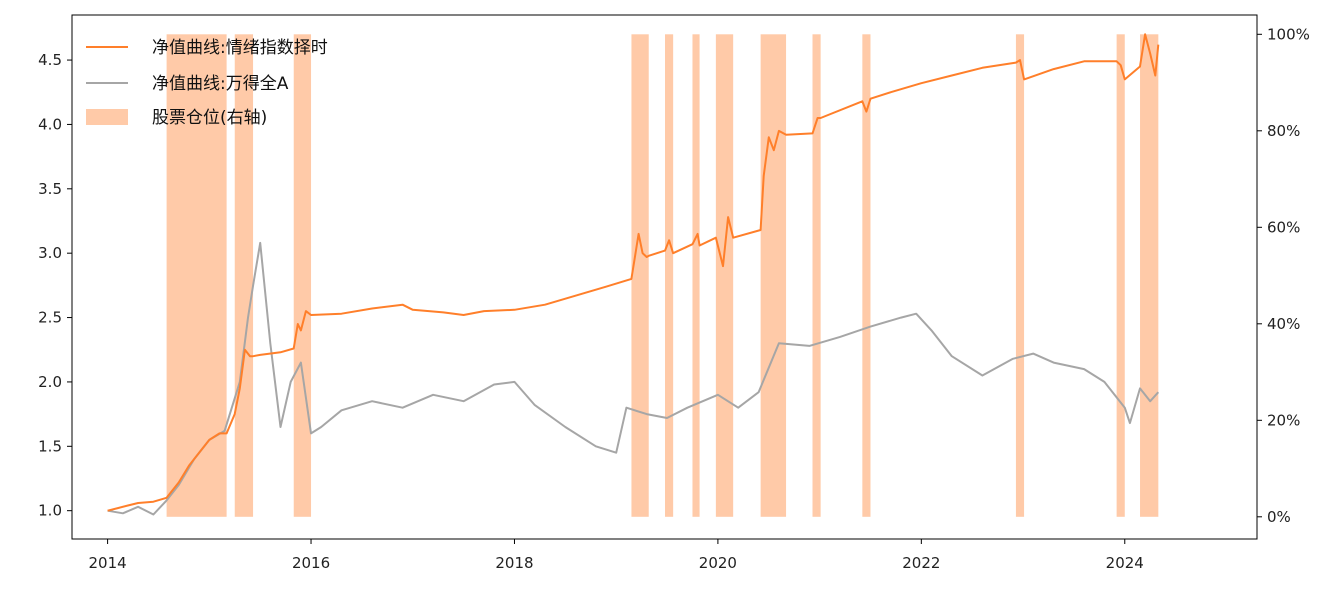  Describe the element at coordinates (1283, 227) in the screenshot. I see `y-right-tick-label: 60%` at that location.